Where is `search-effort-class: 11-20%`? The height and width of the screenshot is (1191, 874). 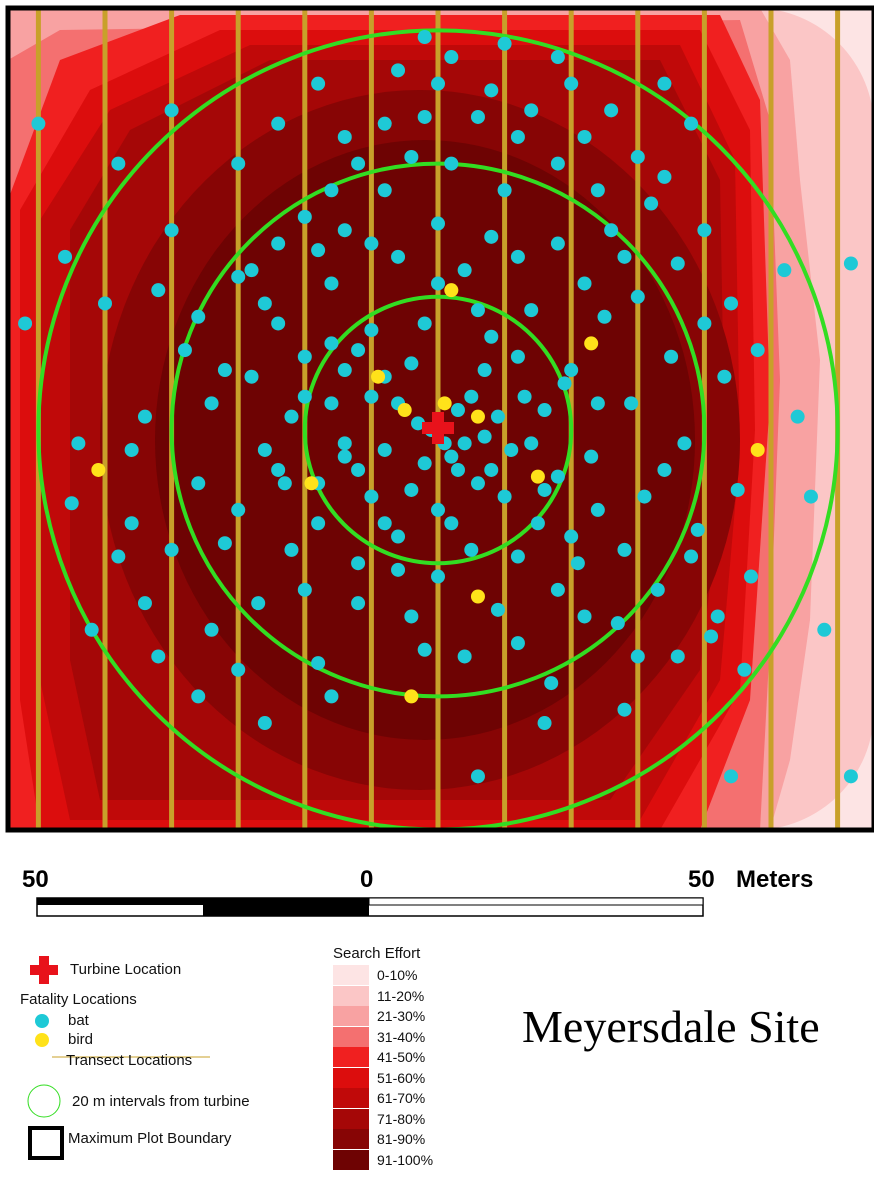 search-effort-class: 11-20% is located at coordinates (393, 995).